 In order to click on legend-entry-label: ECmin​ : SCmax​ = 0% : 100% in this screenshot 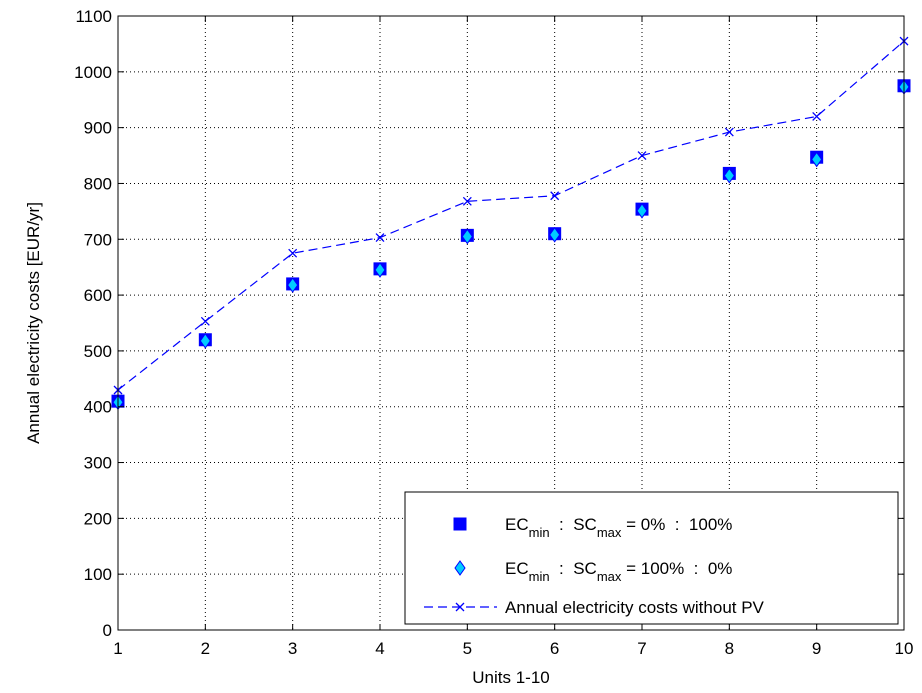, I will do `click(618, 527)`.